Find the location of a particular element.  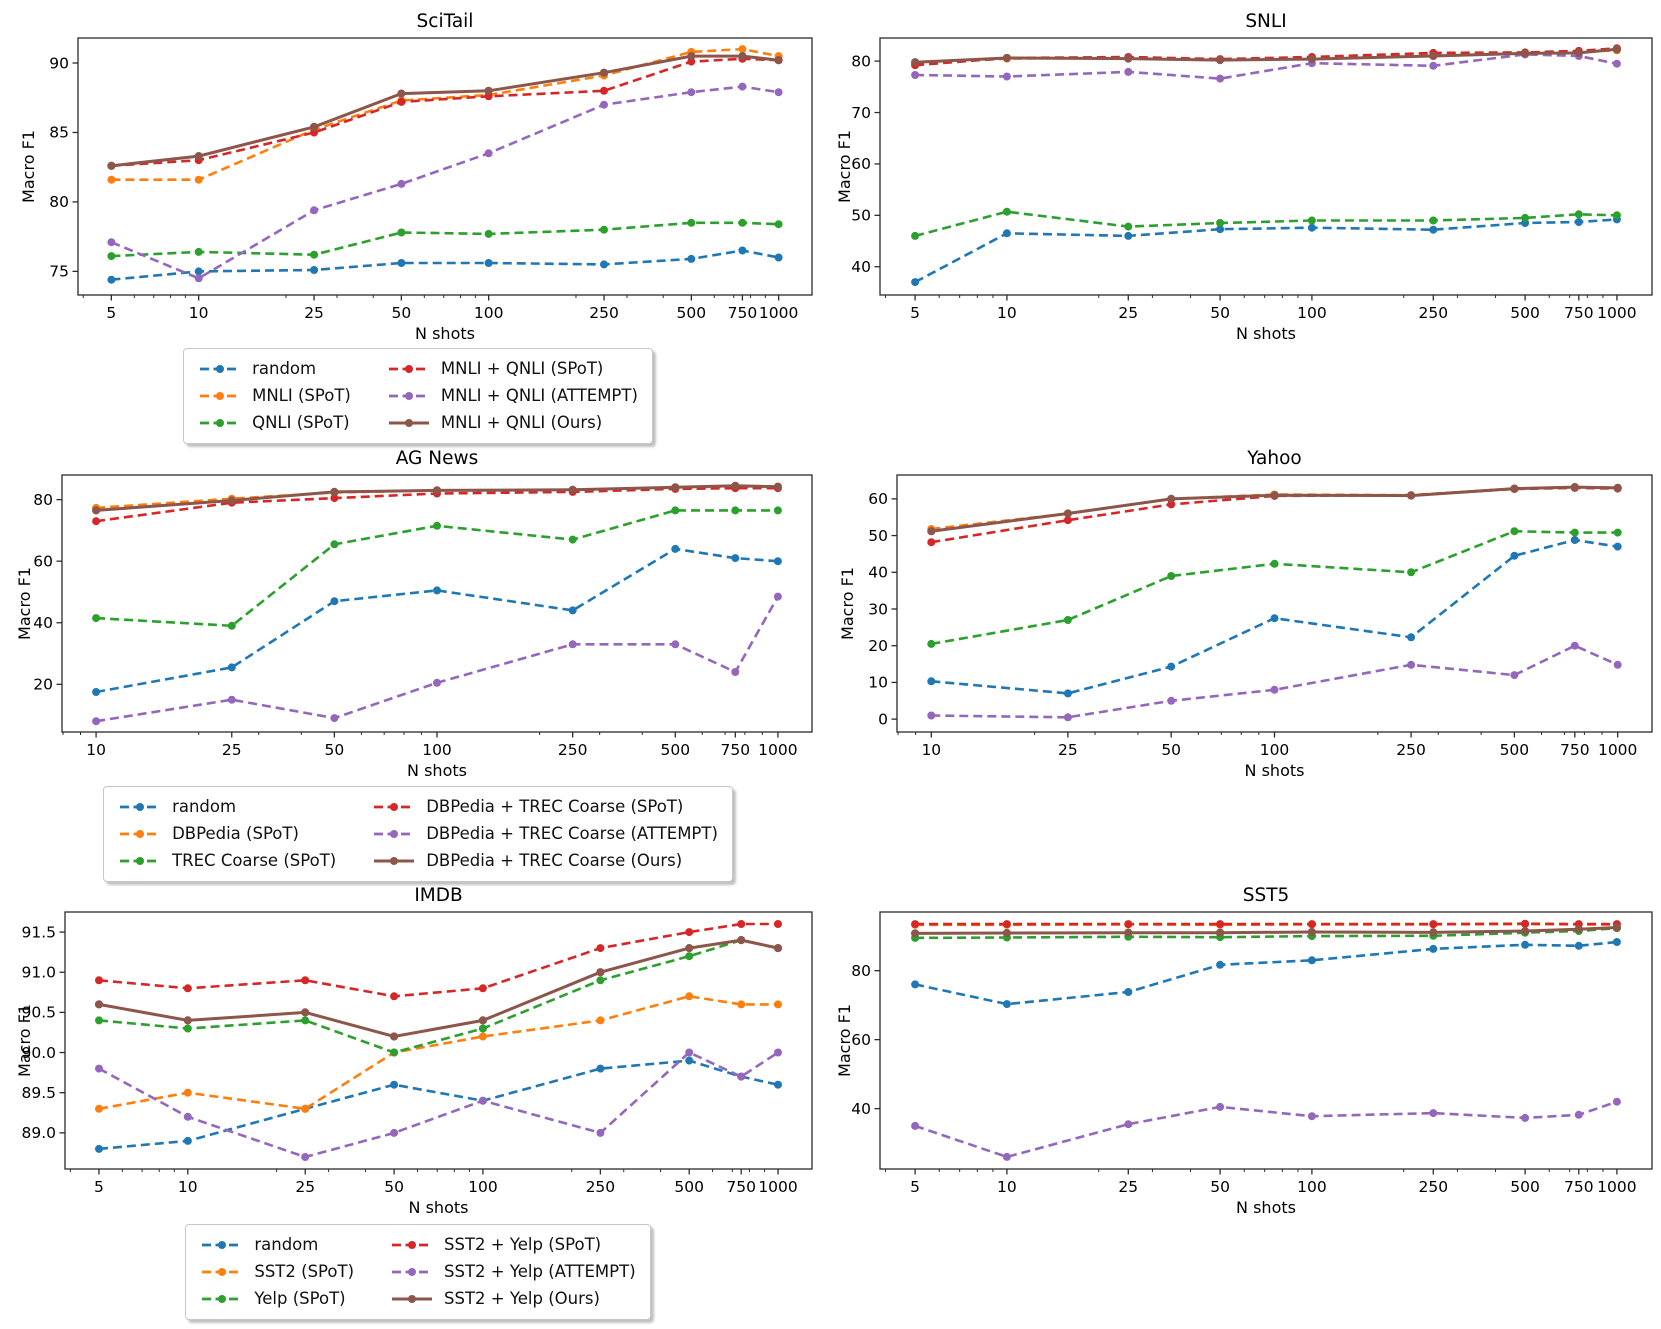

legend-entry-label: random is located at coordinates (204, 806).